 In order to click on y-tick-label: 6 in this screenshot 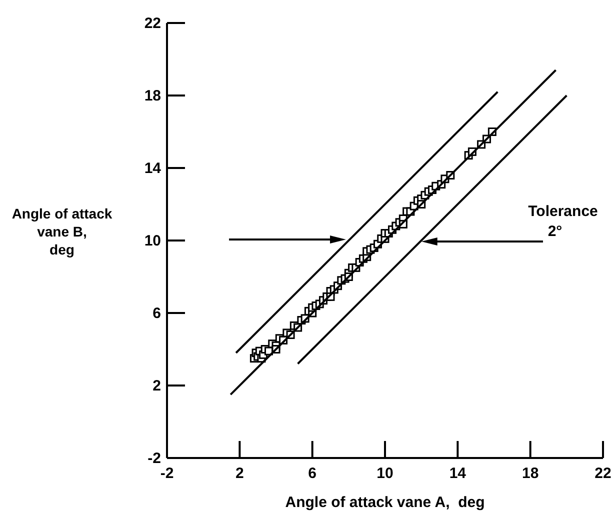, I will do `click(156, 313)`.